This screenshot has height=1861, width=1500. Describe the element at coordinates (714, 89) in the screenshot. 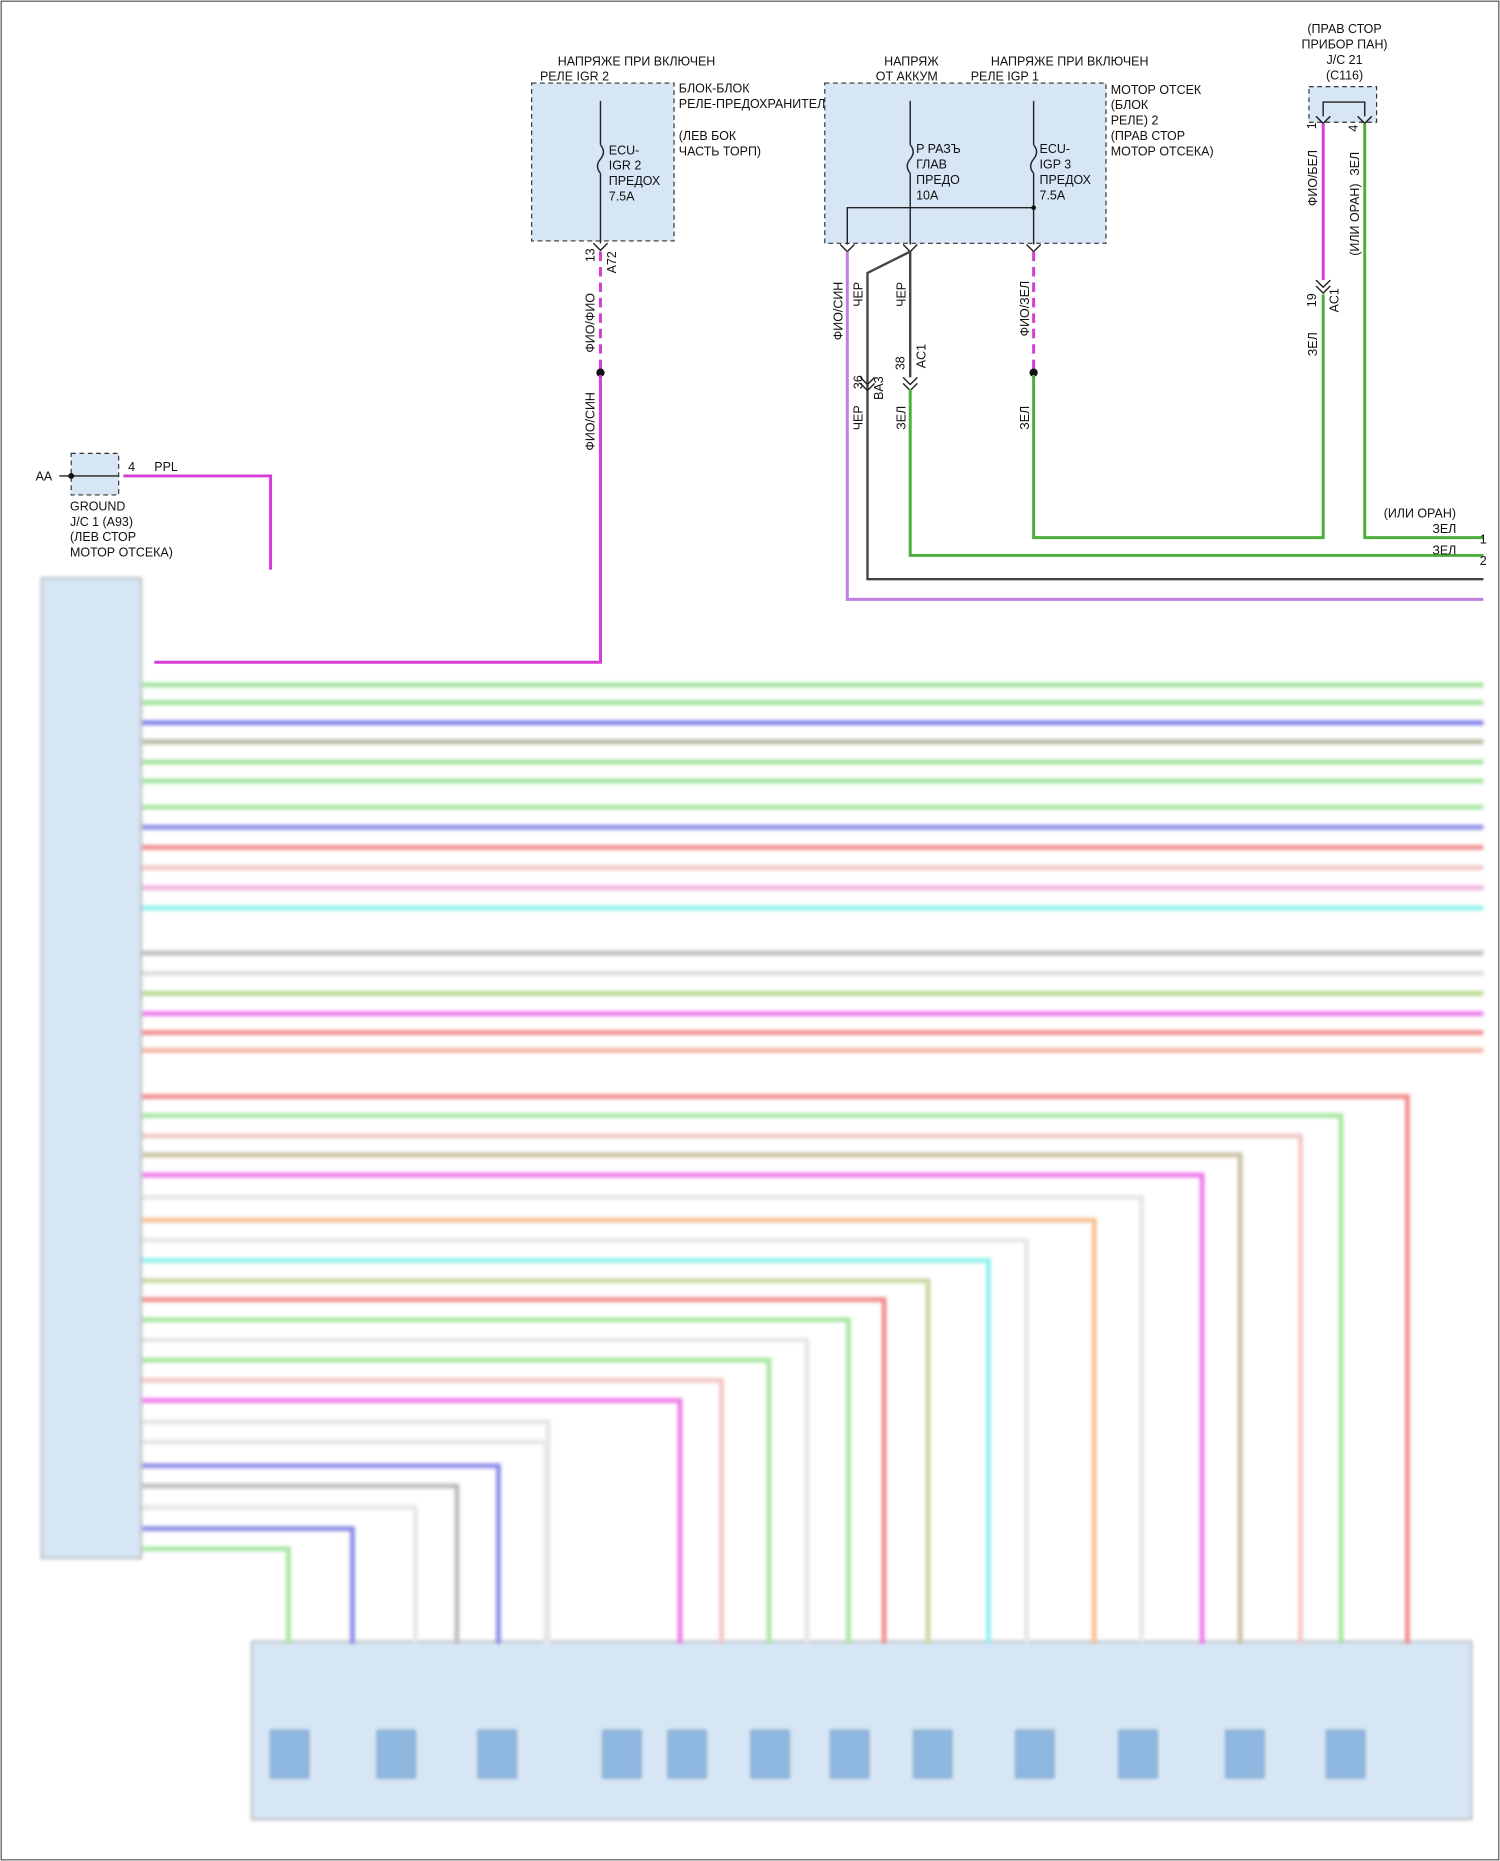

I see `label: БЛОК-БЛОК` at that location.